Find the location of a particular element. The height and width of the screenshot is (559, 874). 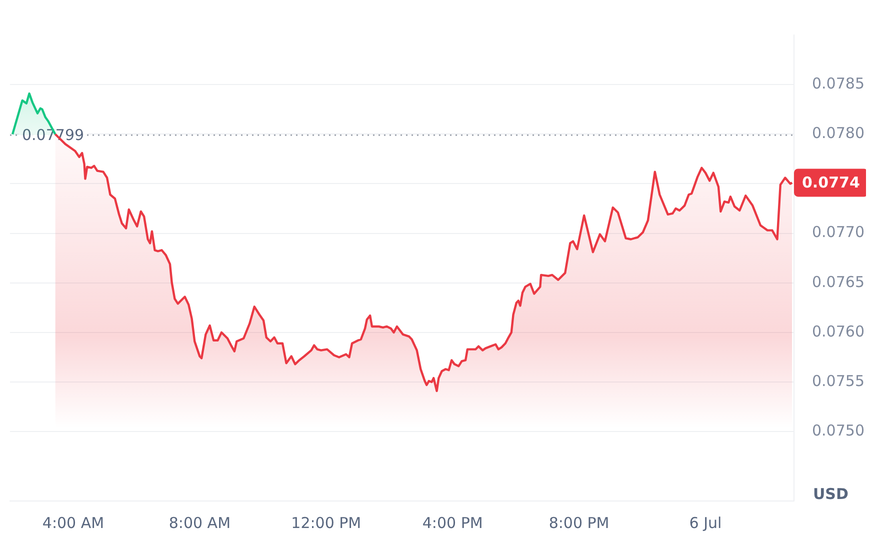

y-tick-label: 0.0770 is located at coordinates (838, 232).